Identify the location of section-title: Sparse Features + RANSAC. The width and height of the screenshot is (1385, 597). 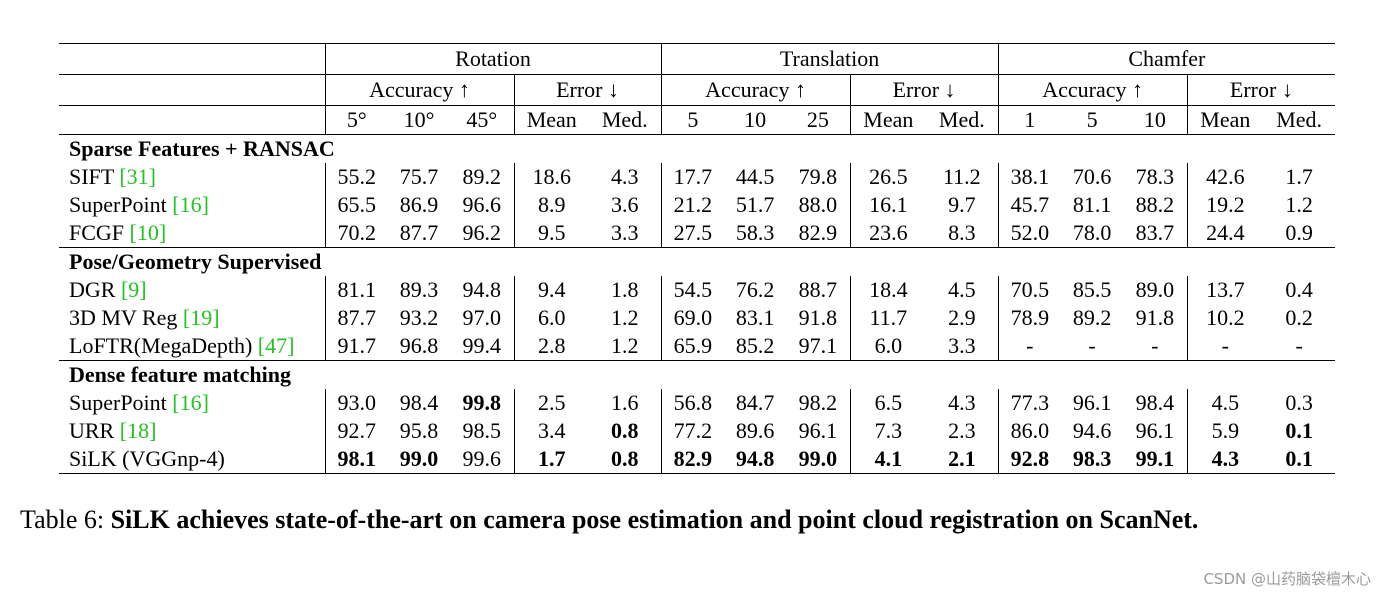
(202, 148).